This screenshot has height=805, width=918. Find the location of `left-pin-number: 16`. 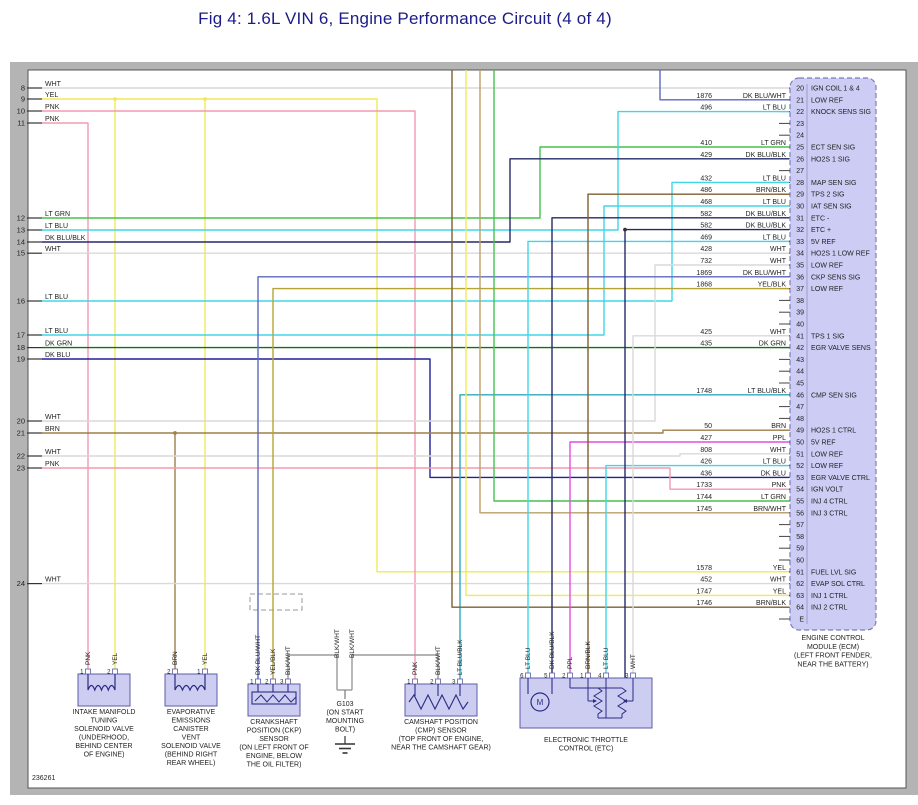

left-pin-number: 16 is located at coordinates (21, 301).